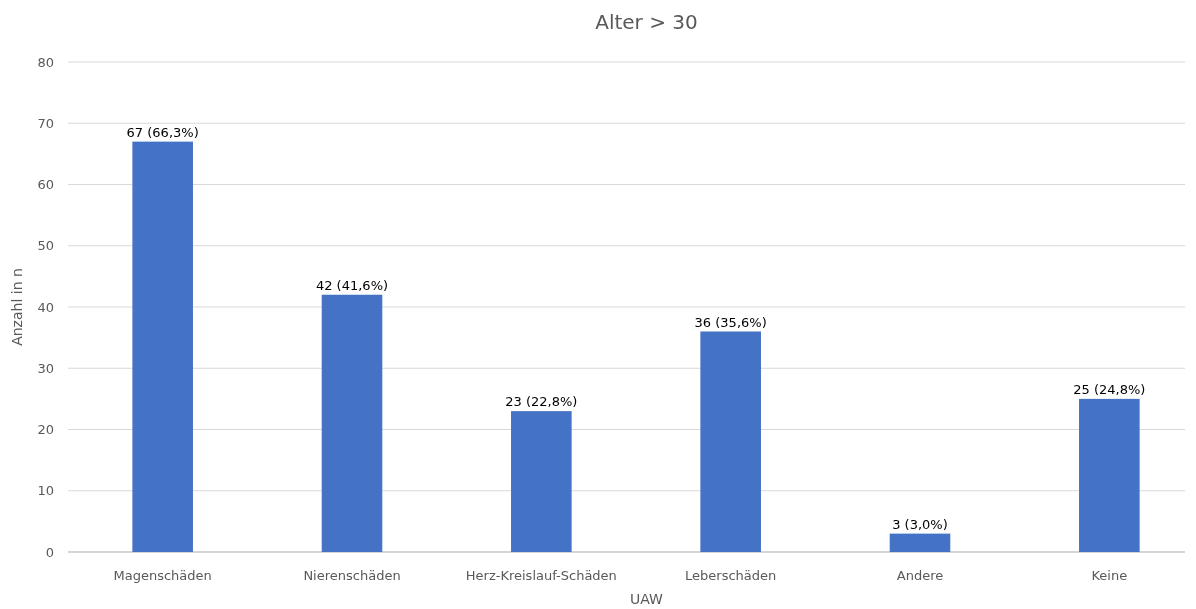 This screenshot has height=609, width=1196. I want to click on data-label: 23 (22,8%), so click(541, 402).